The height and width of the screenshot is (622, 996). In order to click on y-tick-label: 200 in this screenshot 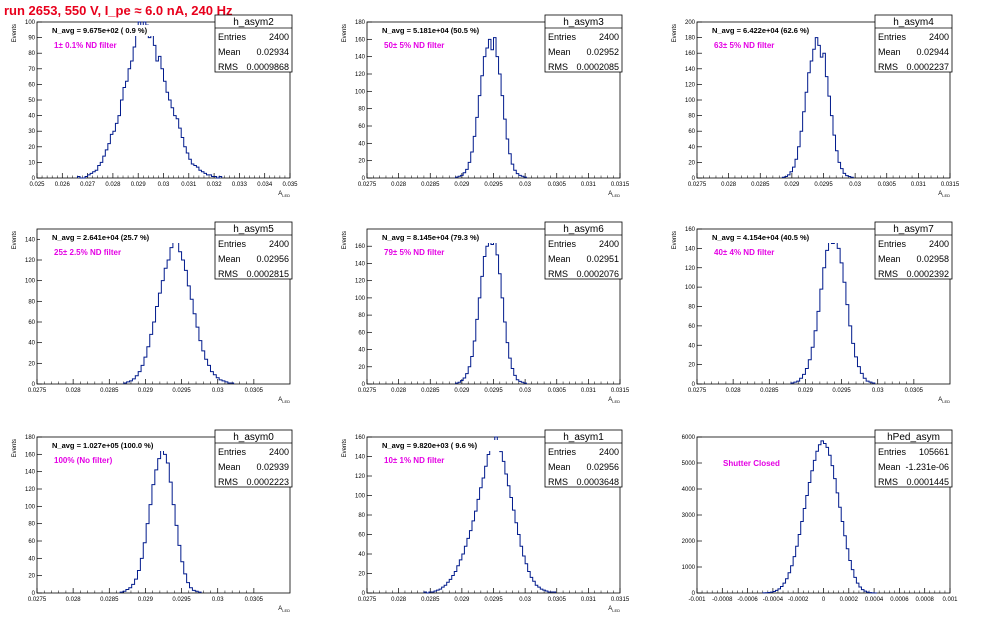, I will do `click(690, 23)`.